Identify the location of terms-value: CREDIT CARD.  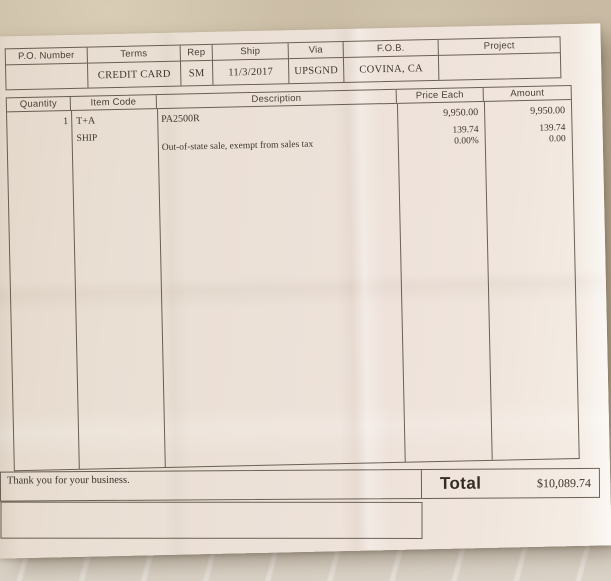
(134, 74).